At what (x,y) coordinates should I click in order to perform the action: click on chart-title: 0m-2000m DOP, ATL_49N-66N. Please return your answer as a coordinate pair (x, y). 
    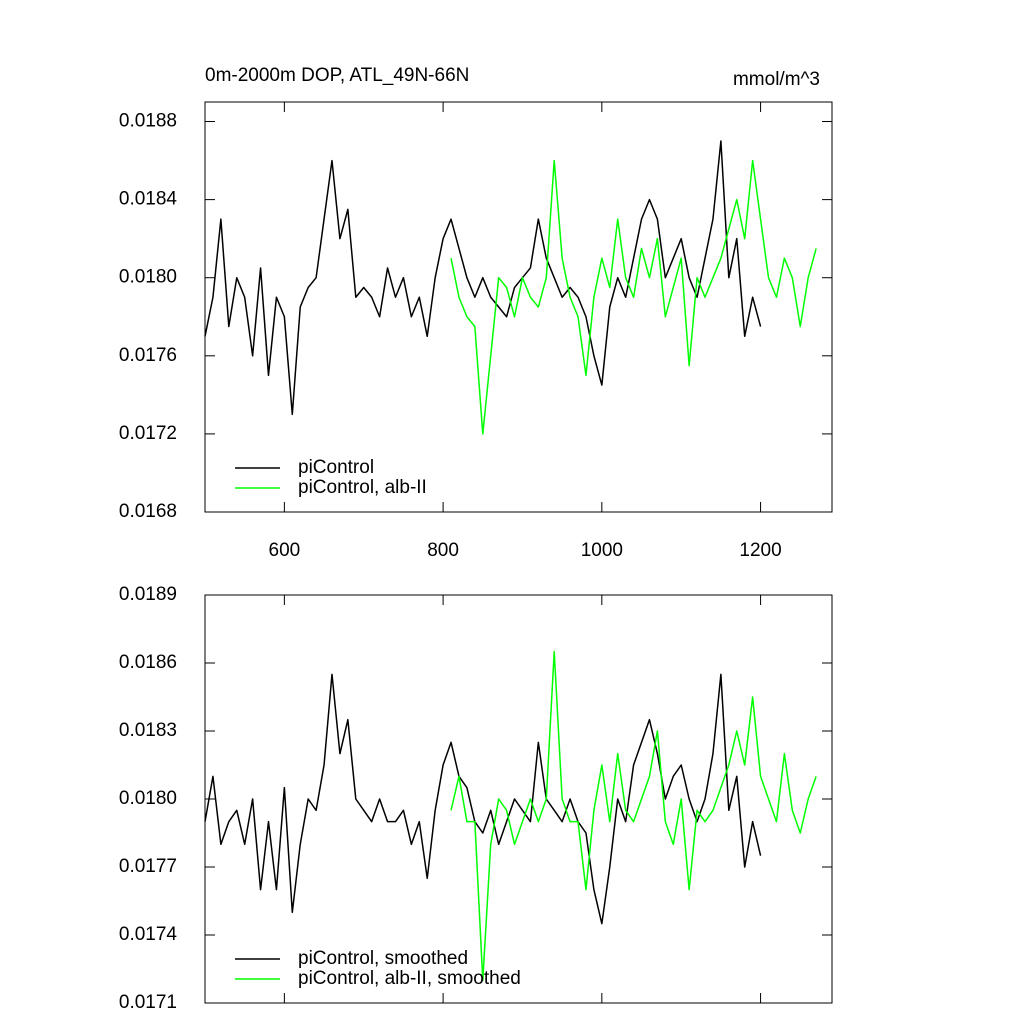
    Looking at the image, I should click on (337, 75).